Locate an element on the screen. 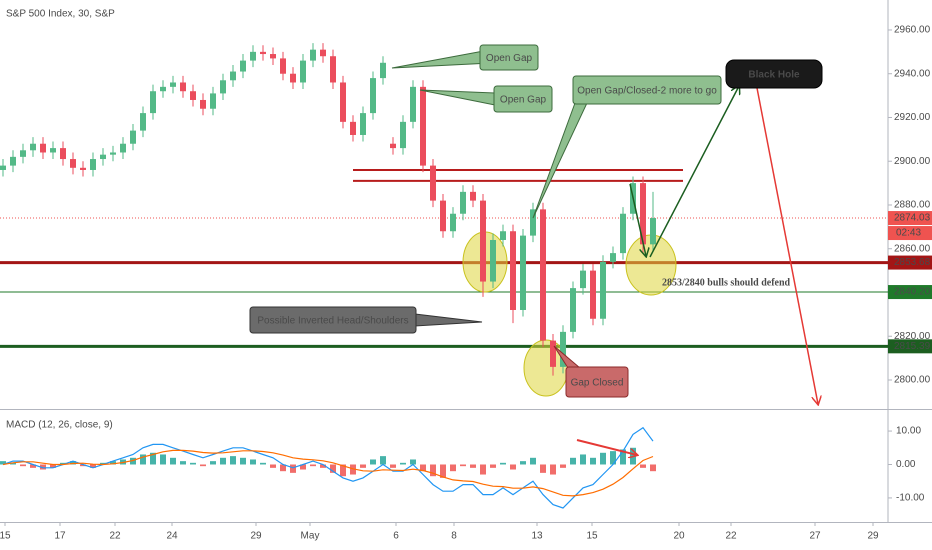  y-tick-label: 2880.00 is located at coordinates (912, 205).